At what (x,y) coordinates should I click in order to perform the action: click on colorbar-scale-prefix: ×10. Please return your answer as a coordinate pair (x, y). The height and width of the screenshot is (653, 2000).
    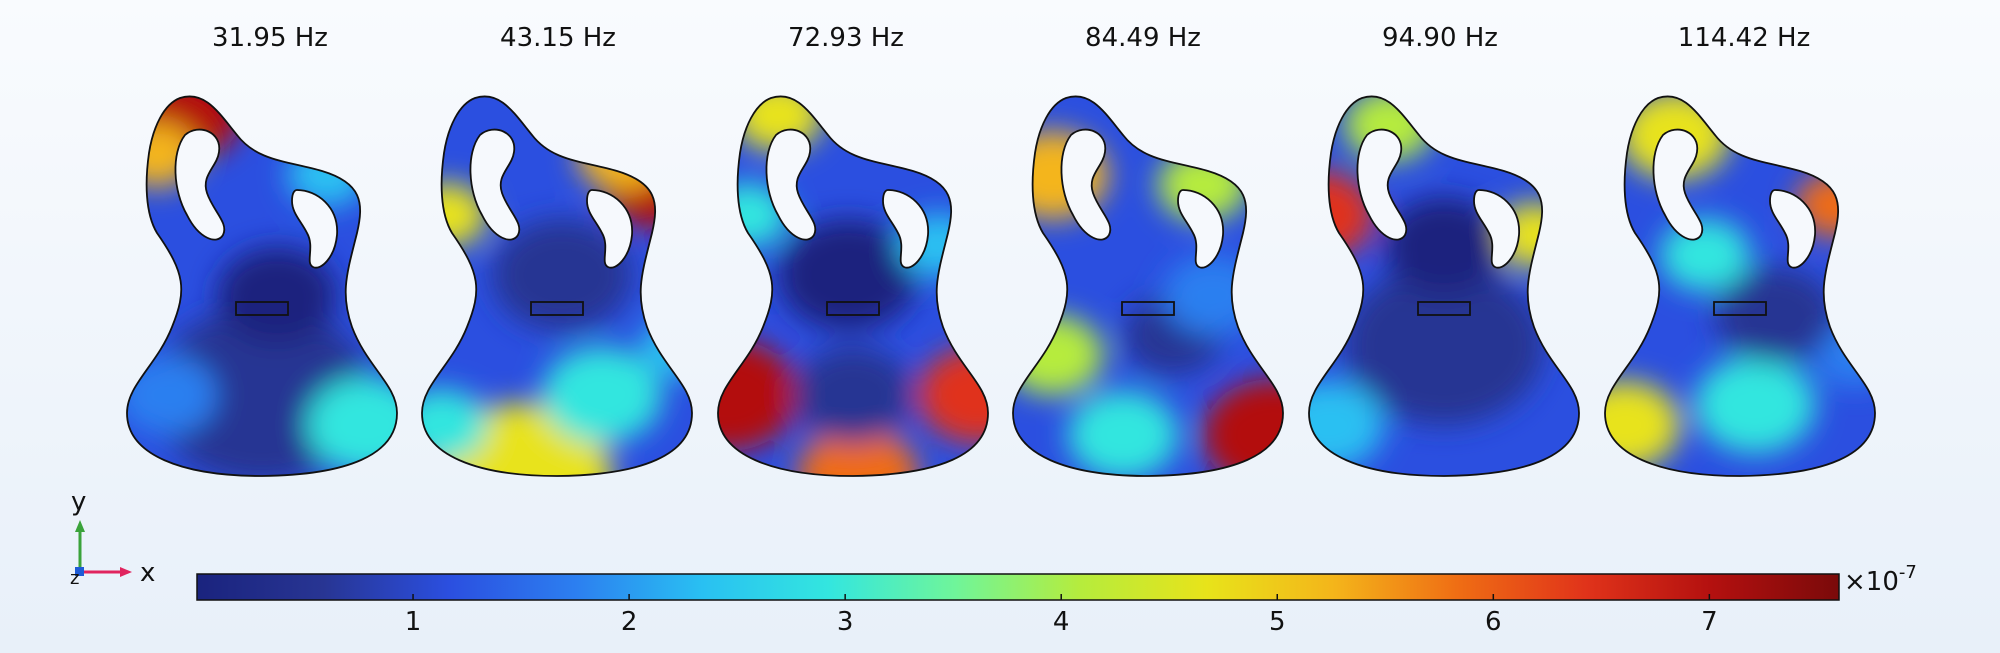
    Looking at the image, I should click on (1871, 582).